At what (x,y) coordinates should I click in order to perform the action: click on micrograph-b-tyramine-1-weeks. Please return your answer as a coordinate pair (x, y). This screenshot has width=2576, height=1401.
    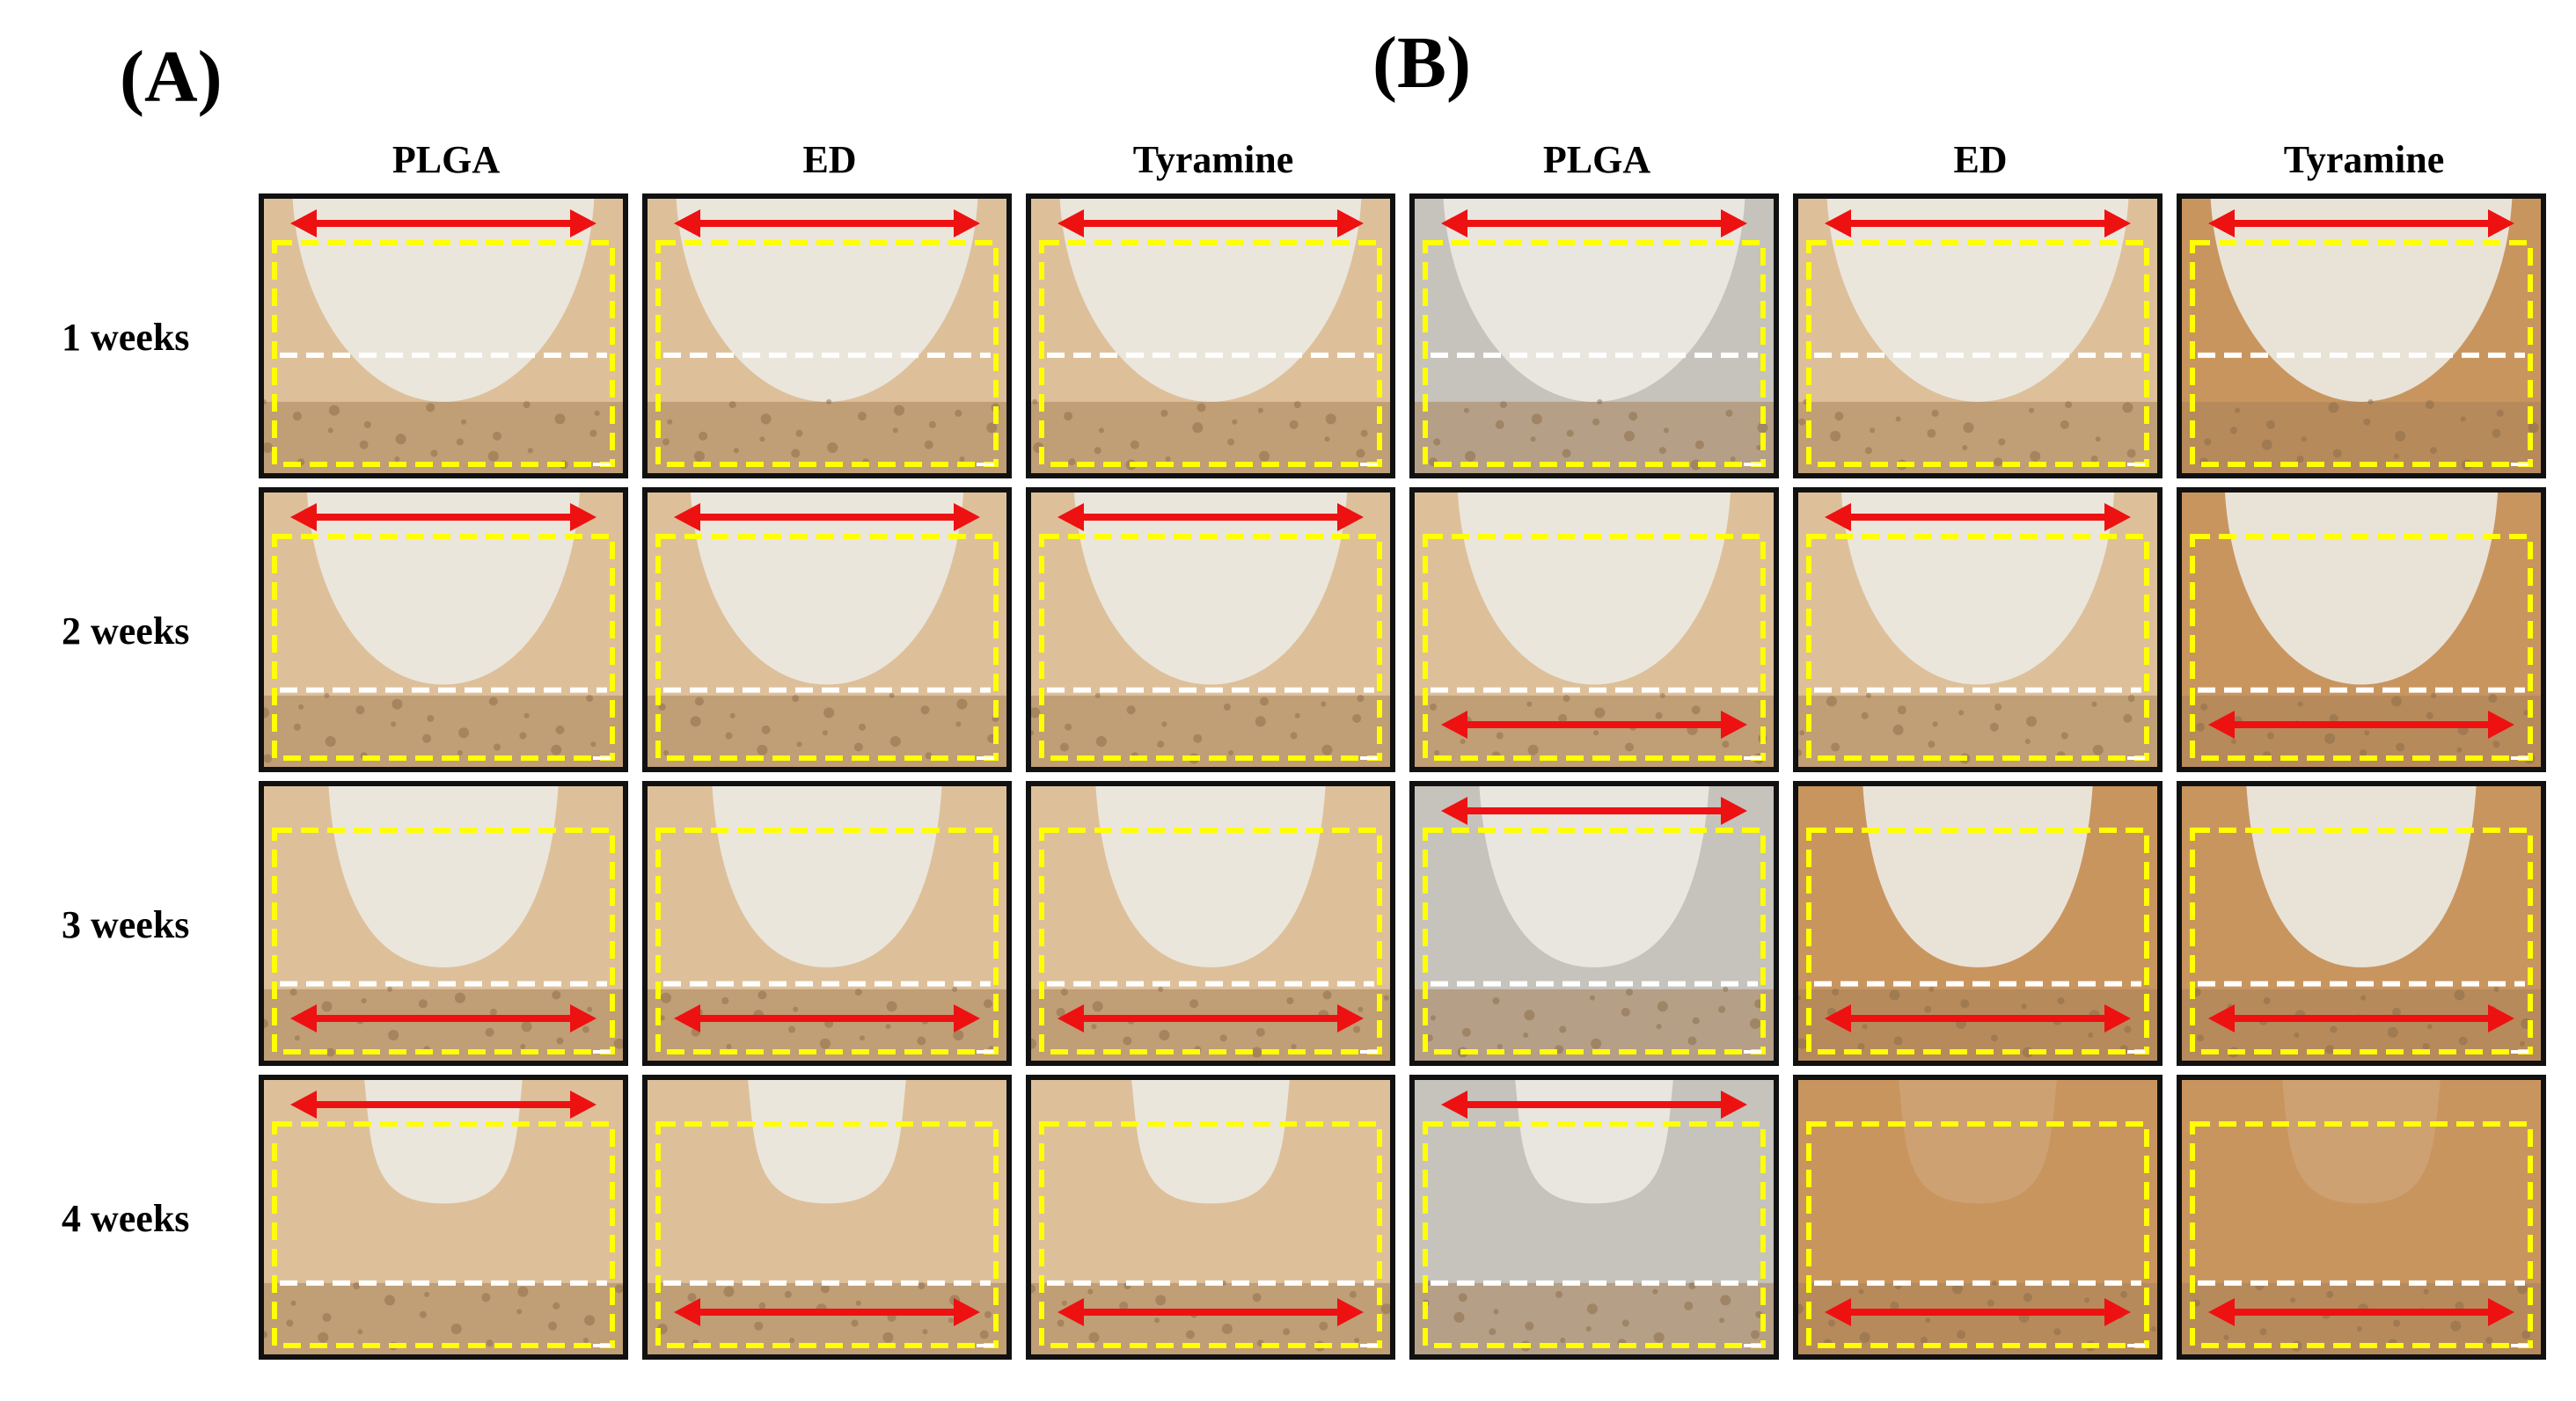
    Looking at the image, I should click on (2361, 335).